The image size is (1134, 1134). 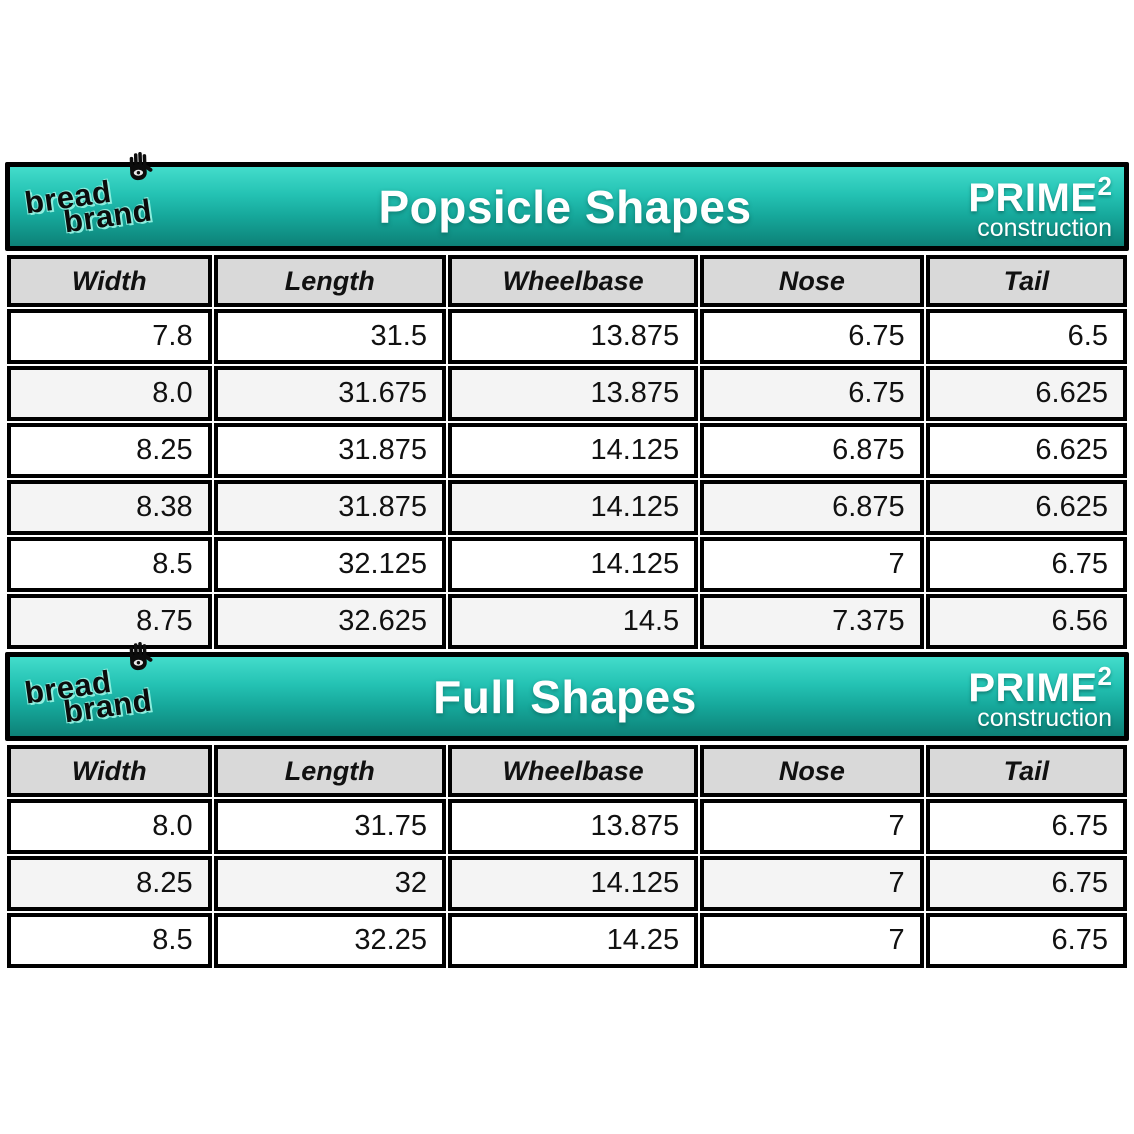 I want to click on banner-popsicle: bread brand, so click(x=567, y=201).